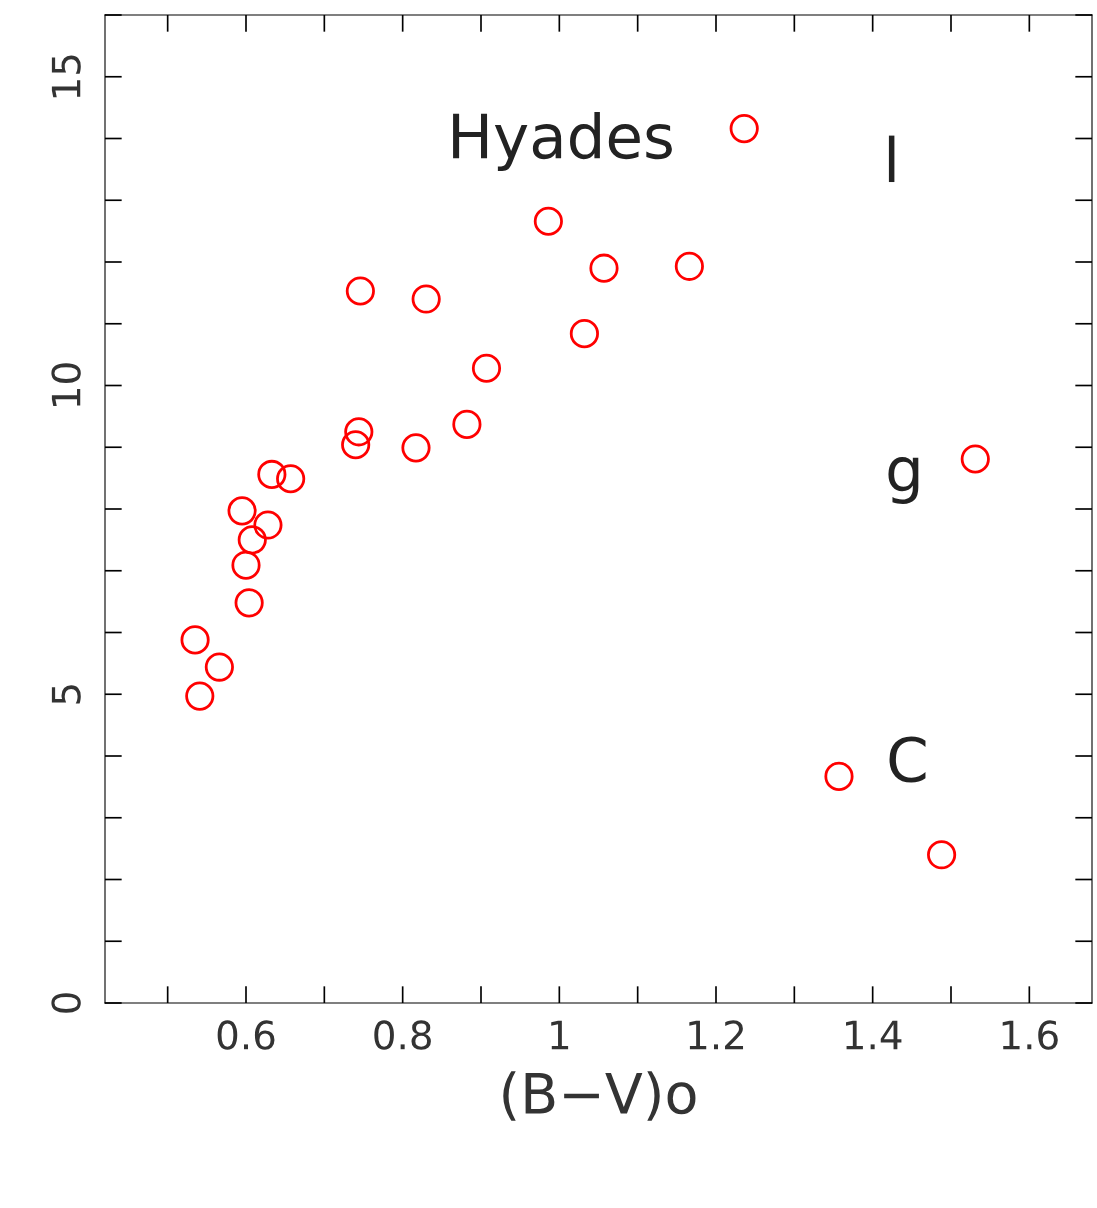 The image size is (1097, 1208). What do you see at coordinates (1030, 1035) in the screenshot?
I see `x-tick-label: 1.6` at bounding box center [1030, 1035].